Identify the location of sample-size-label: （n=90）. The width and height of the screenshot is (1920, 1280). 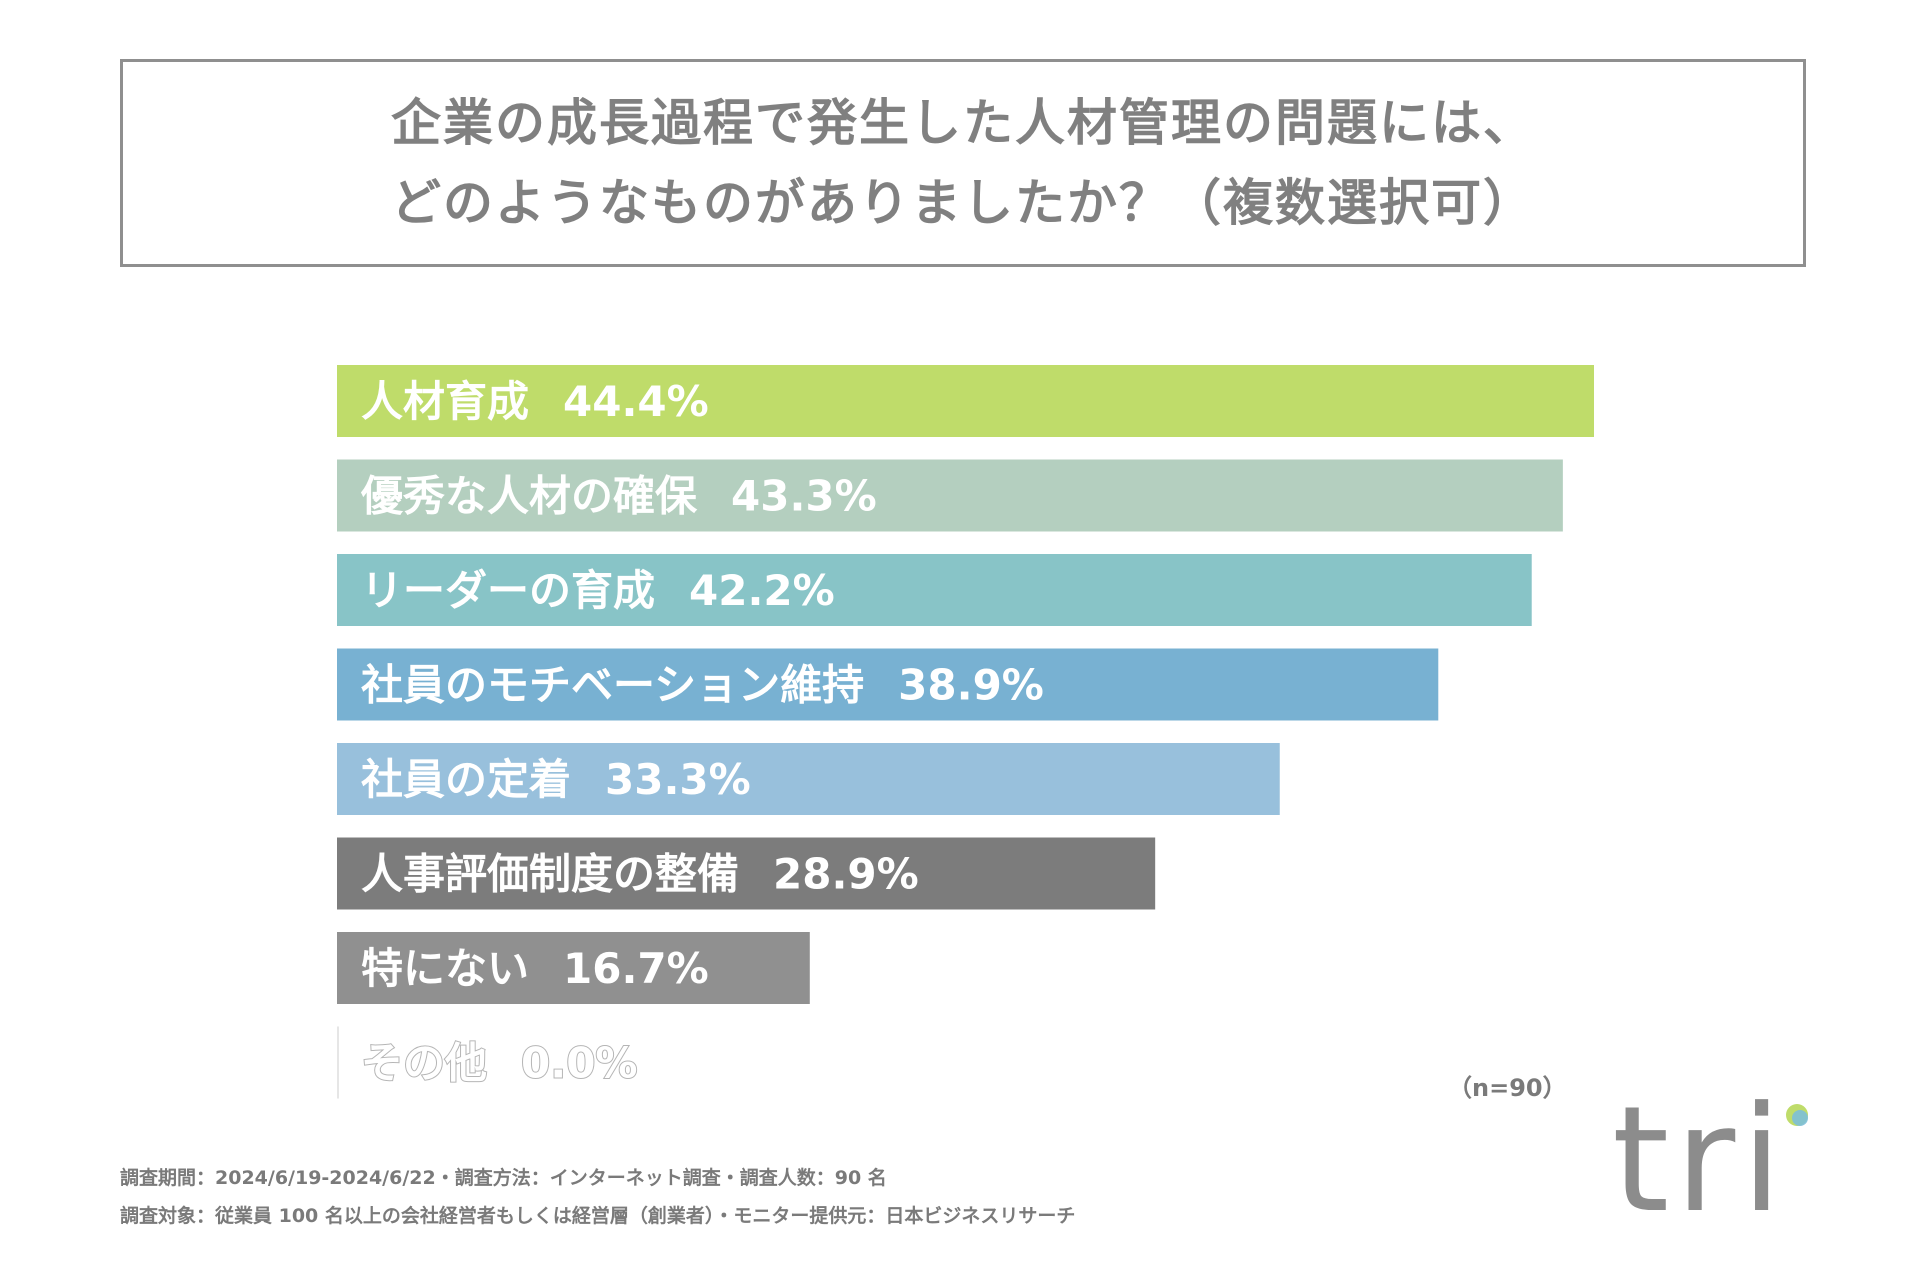
(1507, 1088).